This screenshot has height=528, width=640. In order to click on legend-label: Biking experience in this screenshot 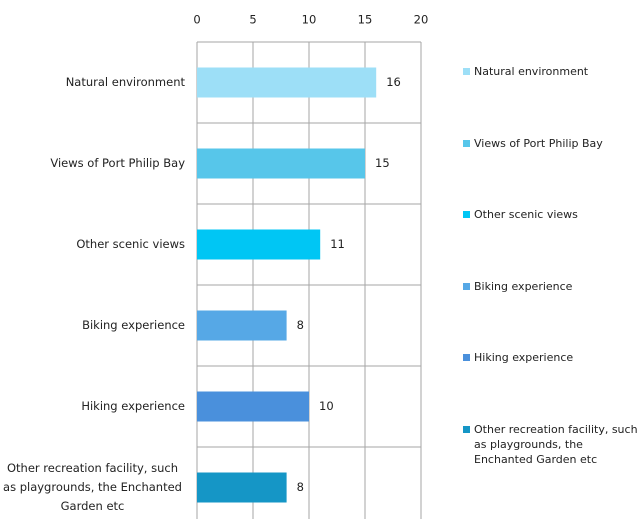, I will do `click(557, 286)`.